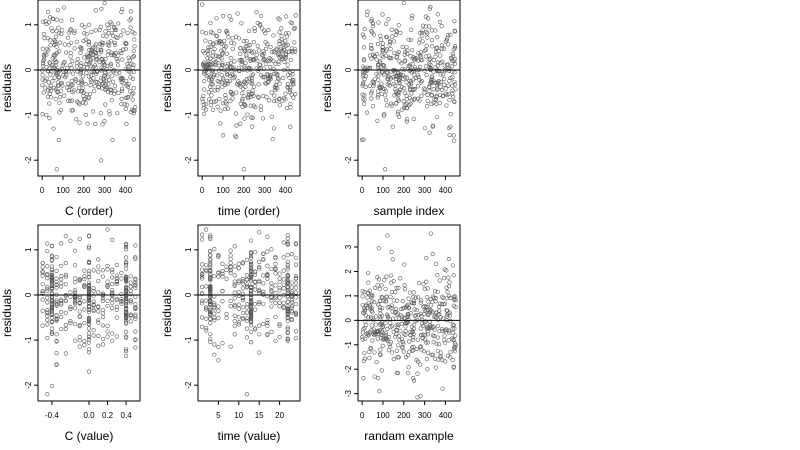 The image size is (800, 450). Describe the element at coordinates (446, 415) in the screenshot. I see `x-tick-label: 400` at that location.